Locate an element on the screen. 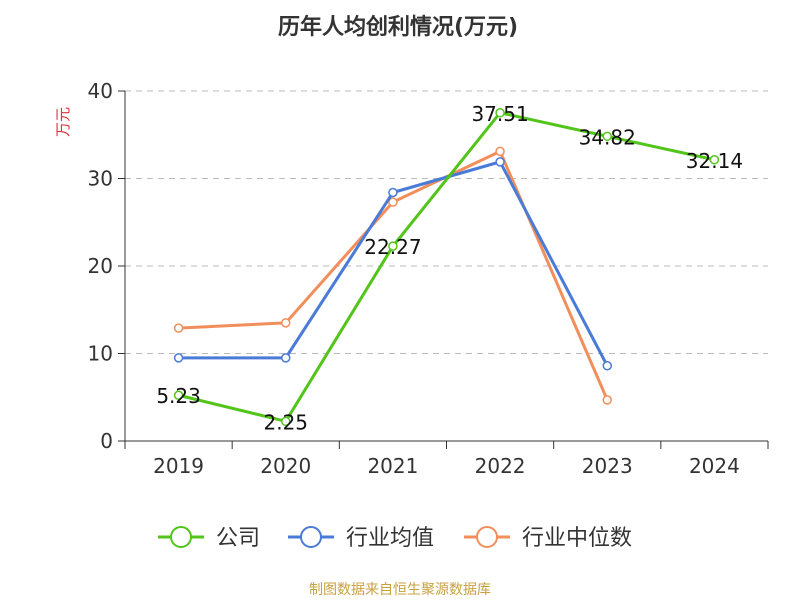 The width and height of the screenshot is (800, 604). data-label: 34.82 is located at coordinates (607, 137).